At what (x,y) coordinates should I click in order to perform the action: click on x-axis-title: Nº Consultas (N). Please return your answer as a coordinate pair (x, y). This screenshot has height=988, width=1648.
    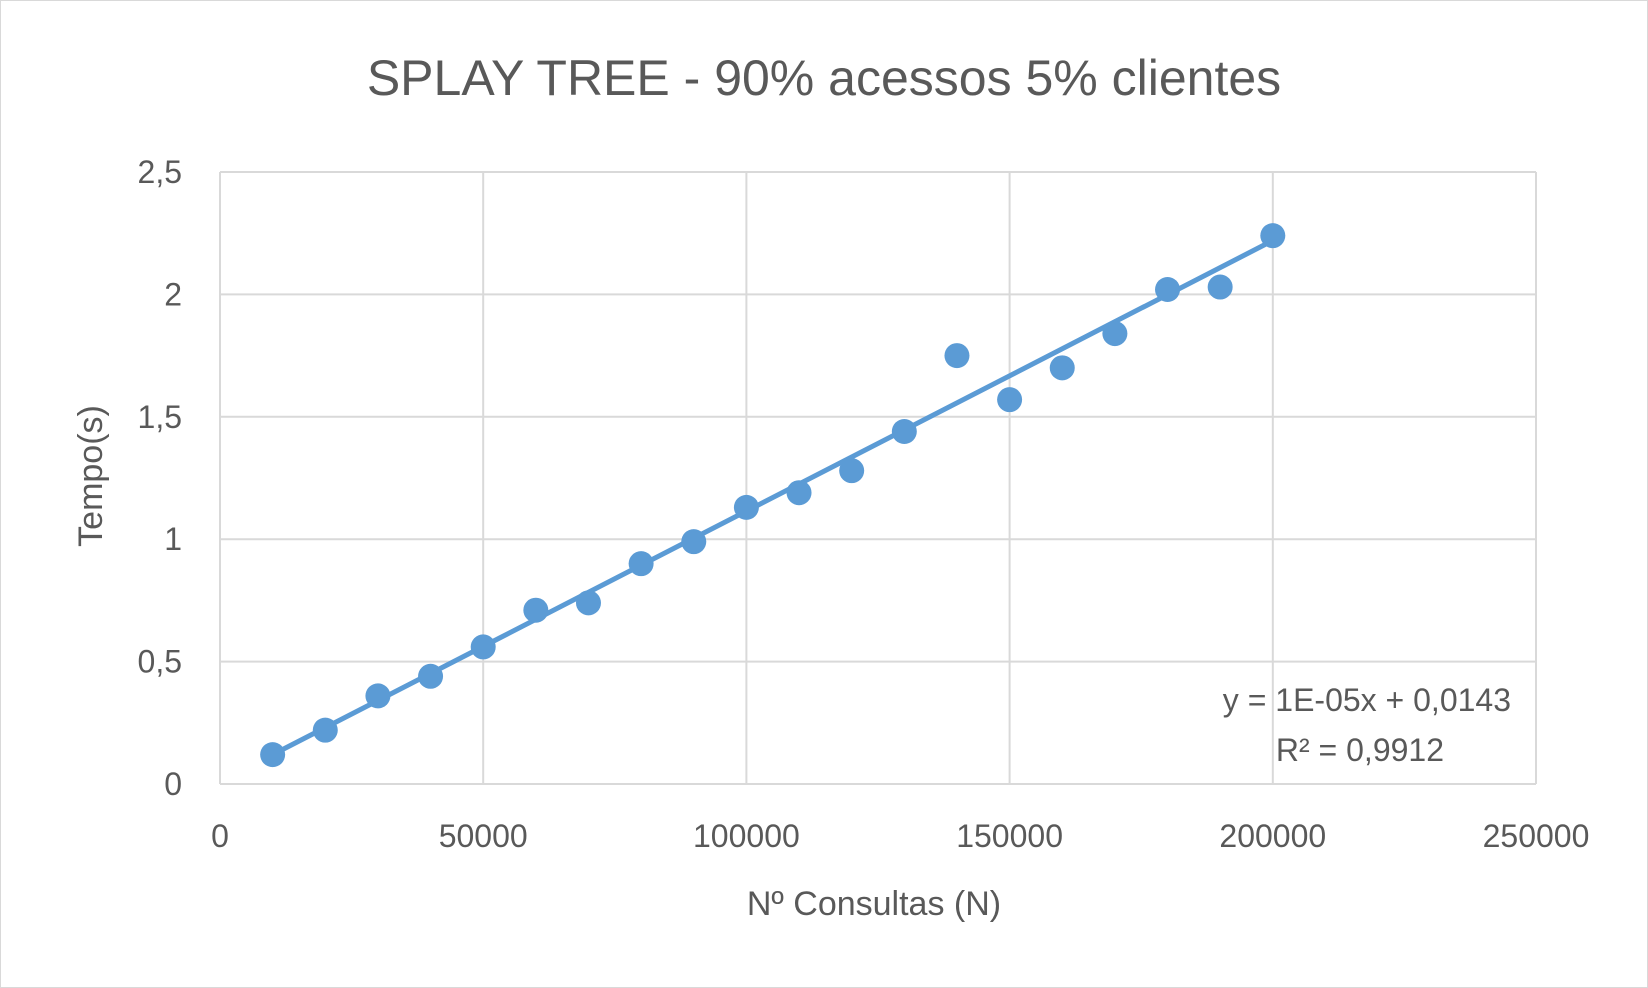
    Looking at the image, I should click on (874, 904).